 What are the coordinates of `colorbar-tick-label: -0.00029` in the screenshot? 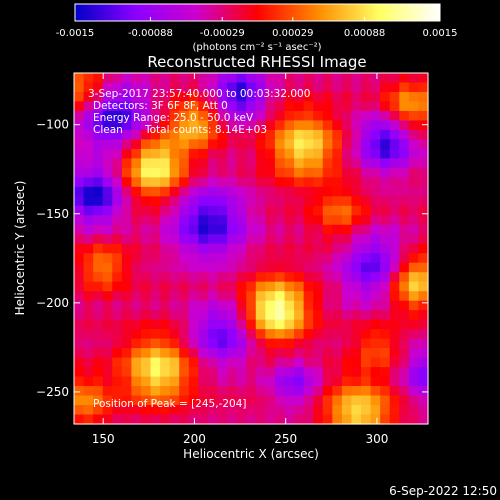 It's located at (222, 33).